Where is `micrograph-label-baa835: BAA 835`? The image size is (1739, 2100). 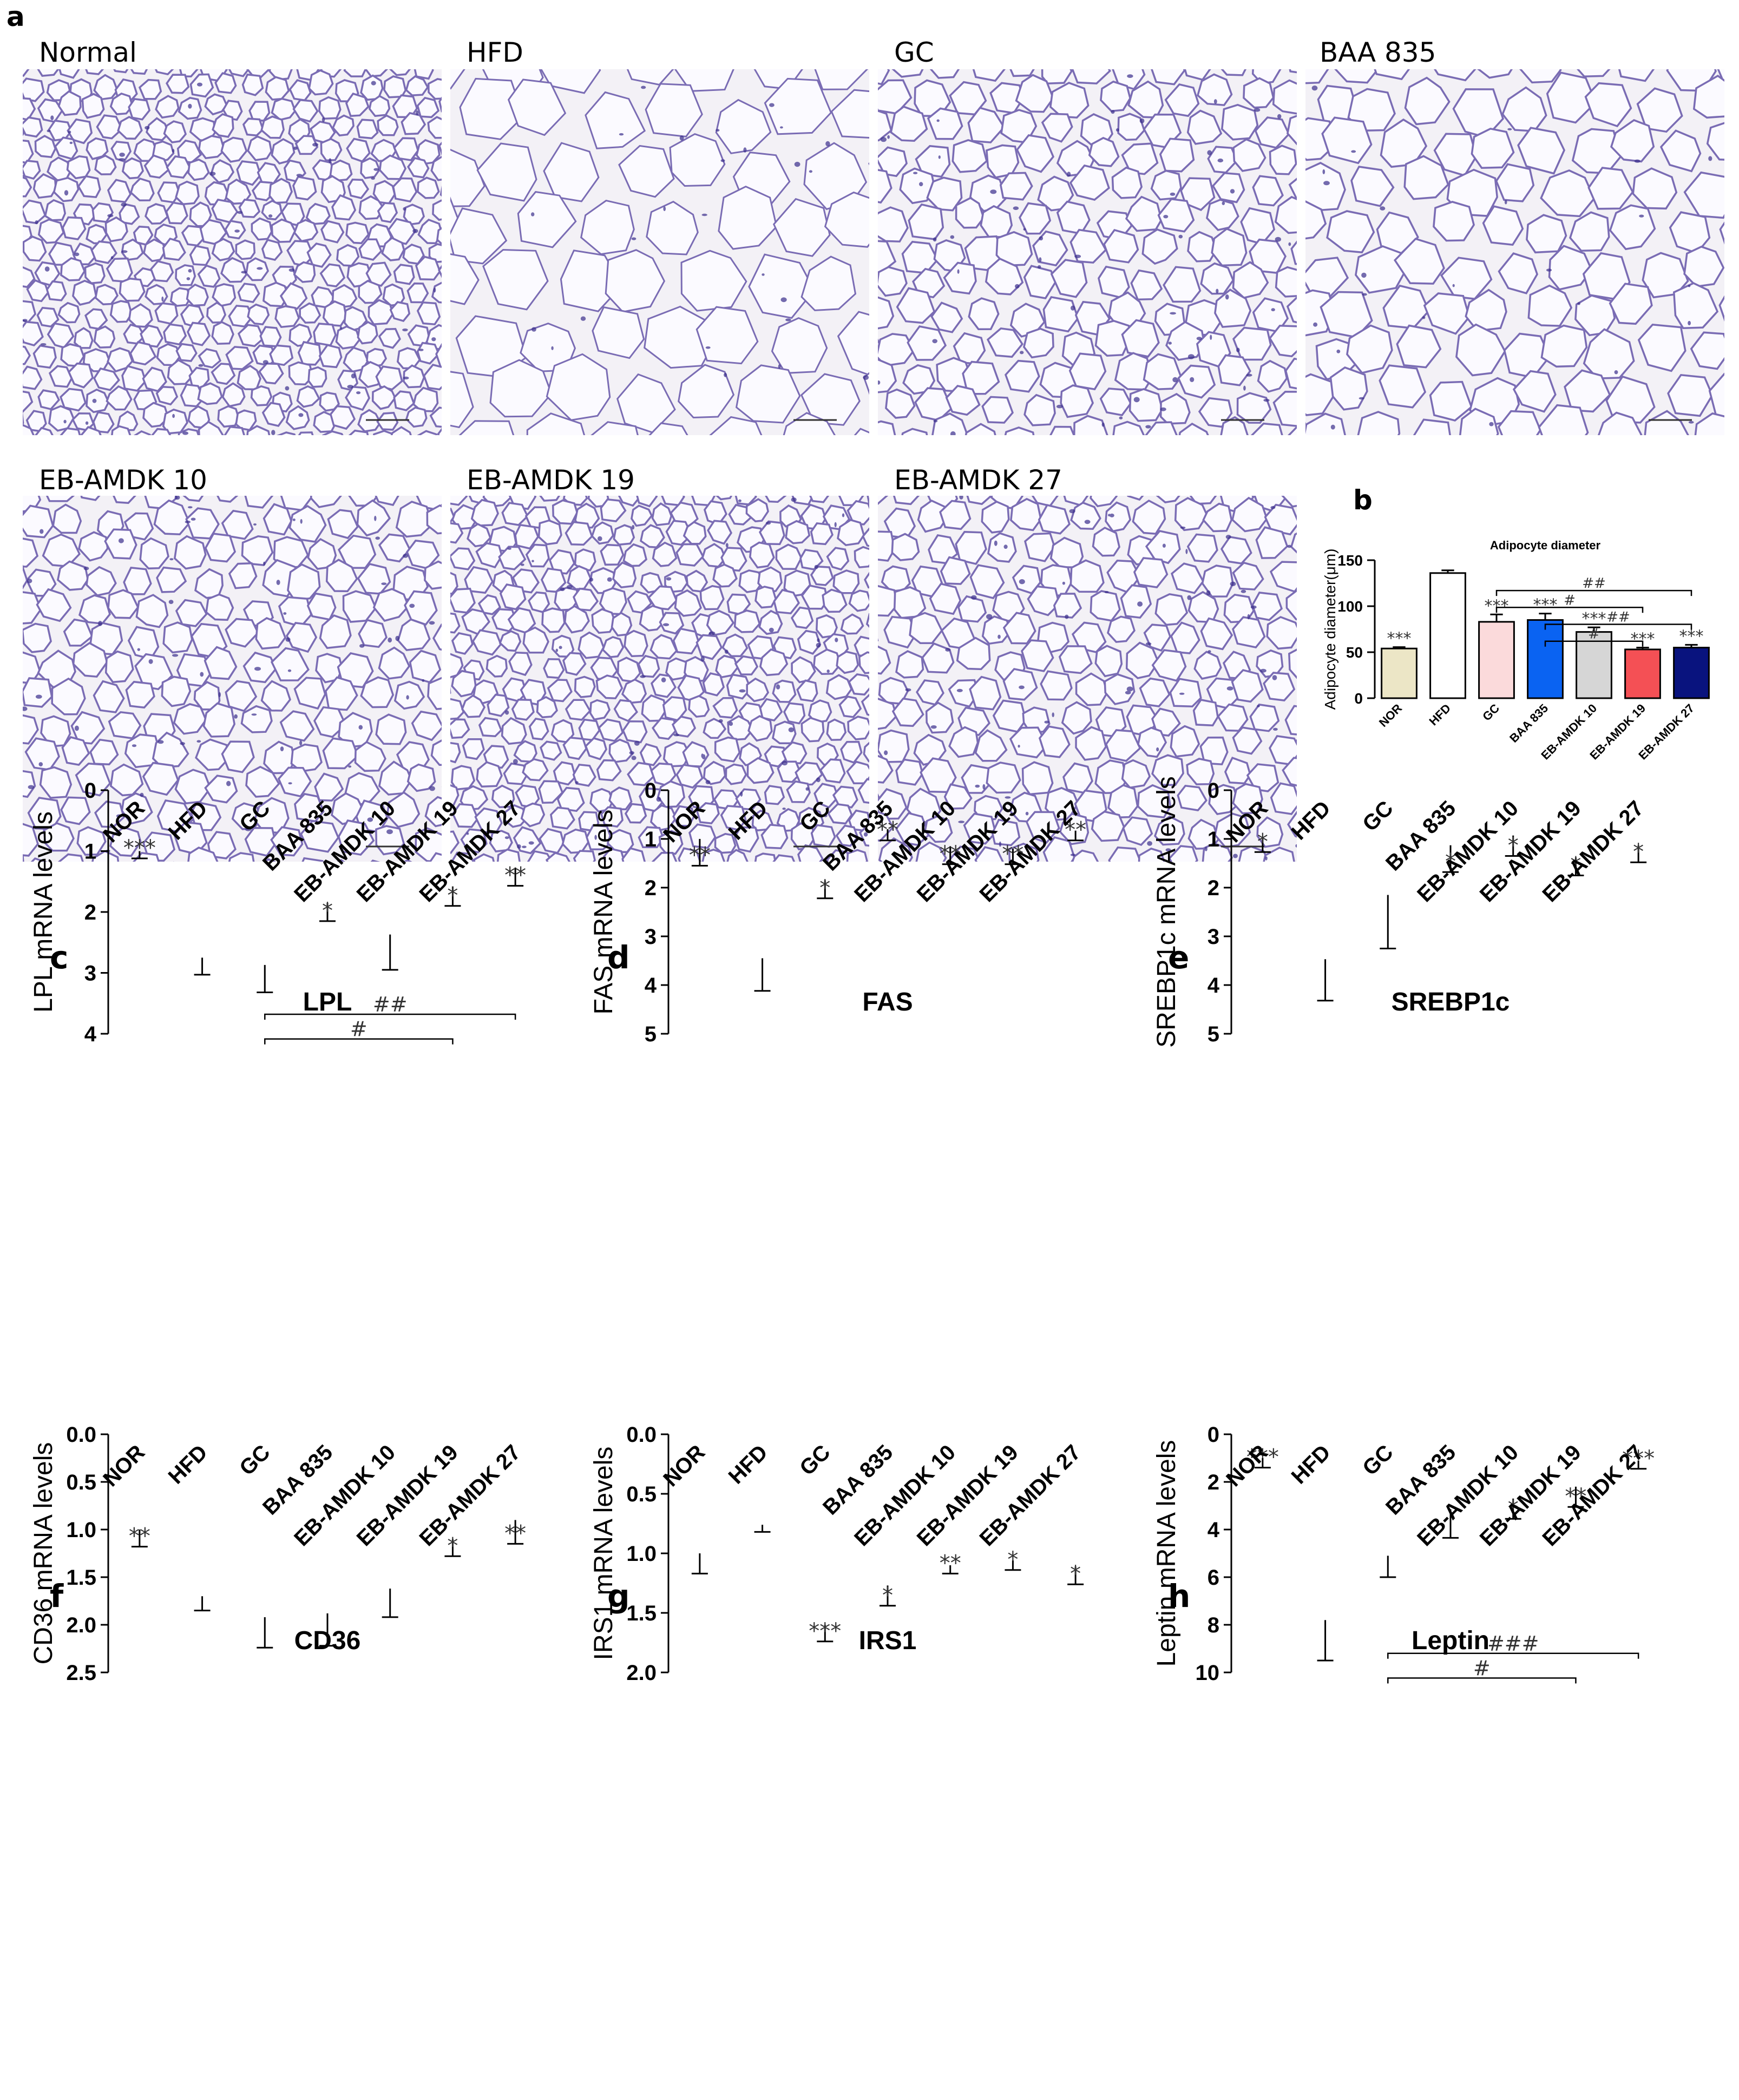
micrograph-label-baa835: BAA 835 is located at coordinates (1378, 52).